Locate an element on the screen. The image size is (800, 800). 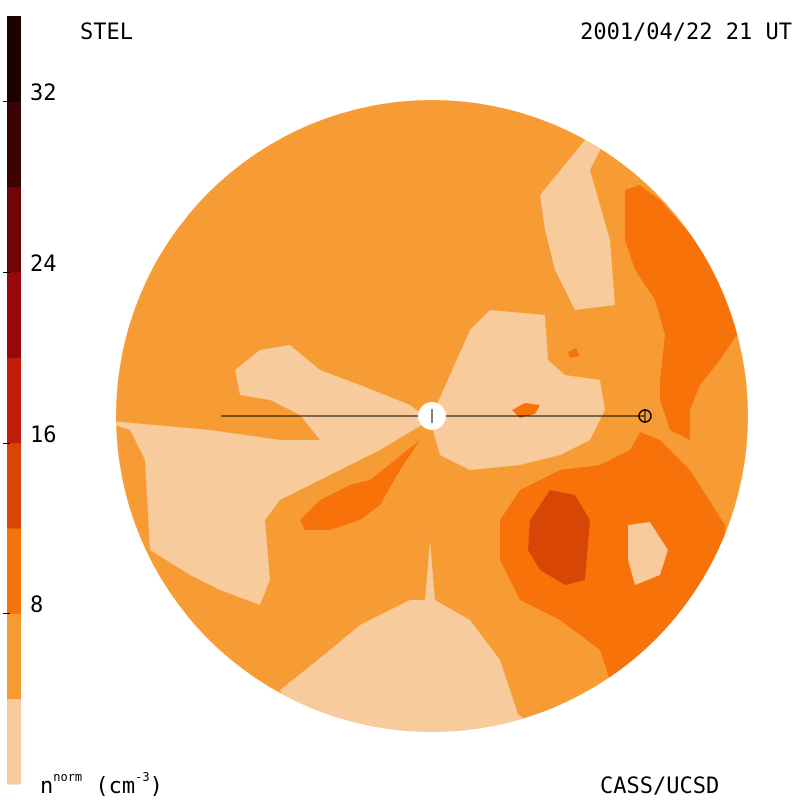
region-mid-tiny is located at coordinates (574, 353).